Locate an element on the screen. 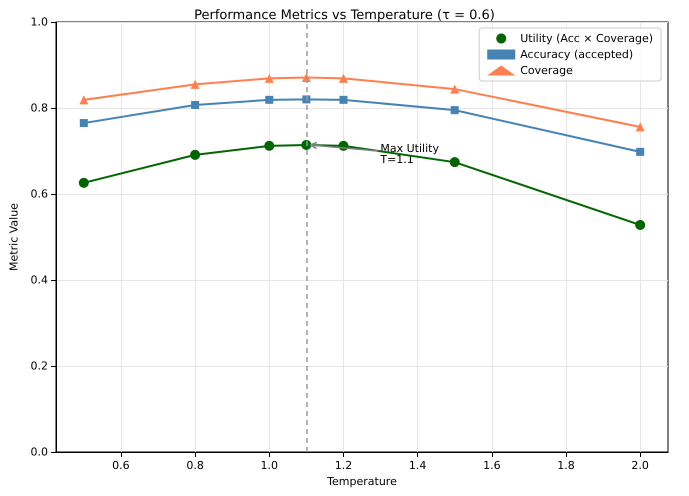 This screenshot has height=496, width=689. x-tick-label: 0.6 is located at coordinates (121, 465).